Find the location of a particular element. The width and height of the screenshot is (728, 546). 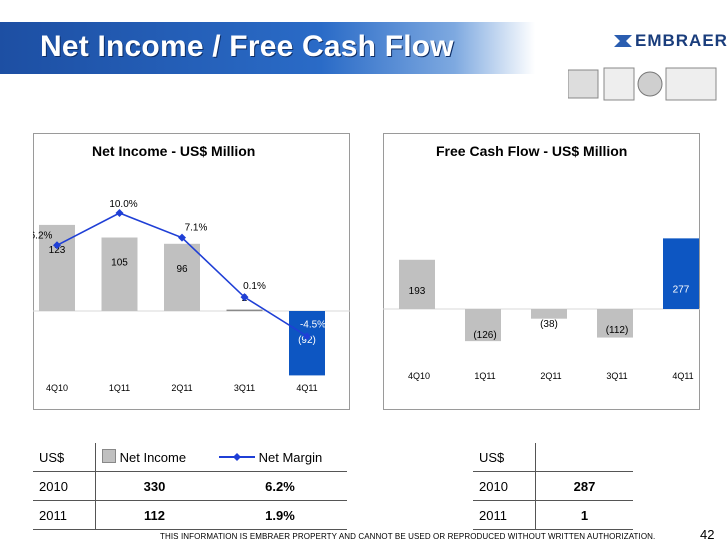

legend-bar-swatch is located at coordinates (109, 456).